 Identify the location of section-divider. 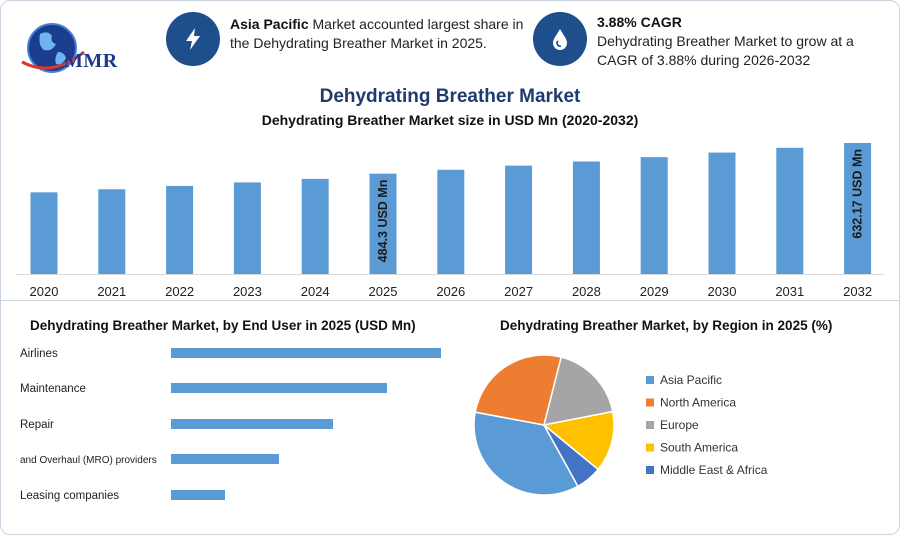
(450, 300).